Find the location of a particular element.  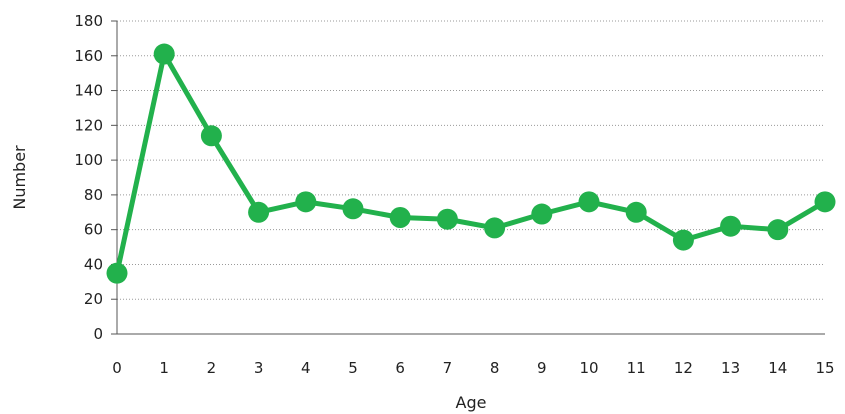

x-tick-label: 12 is located at coordinates (683, 368).